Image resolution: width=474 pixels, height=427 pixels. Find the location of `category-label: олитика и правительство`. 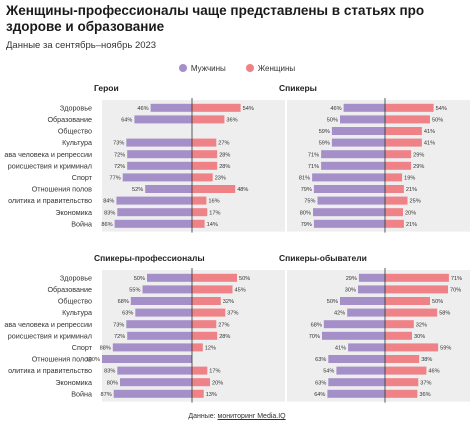

category-label: олитика и правительство is located at coordinates (50, 370).